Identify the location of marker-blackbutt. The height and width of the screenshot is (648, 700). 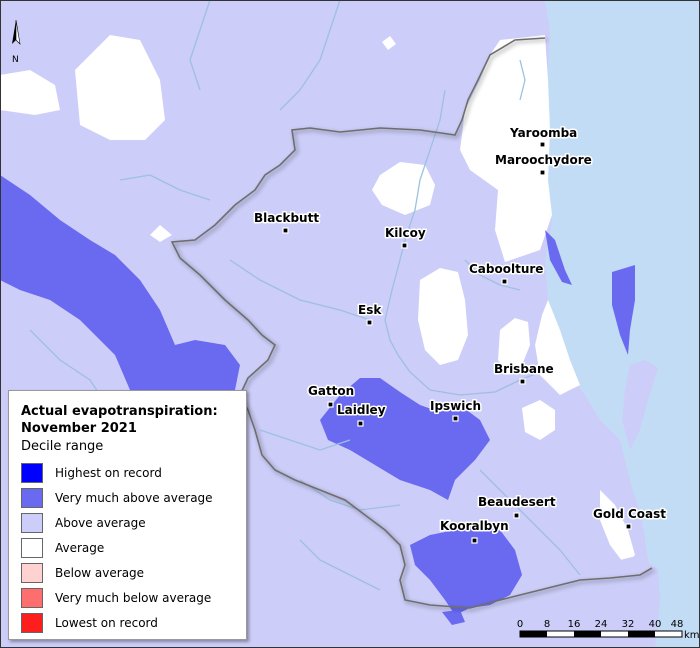
(285, 230).